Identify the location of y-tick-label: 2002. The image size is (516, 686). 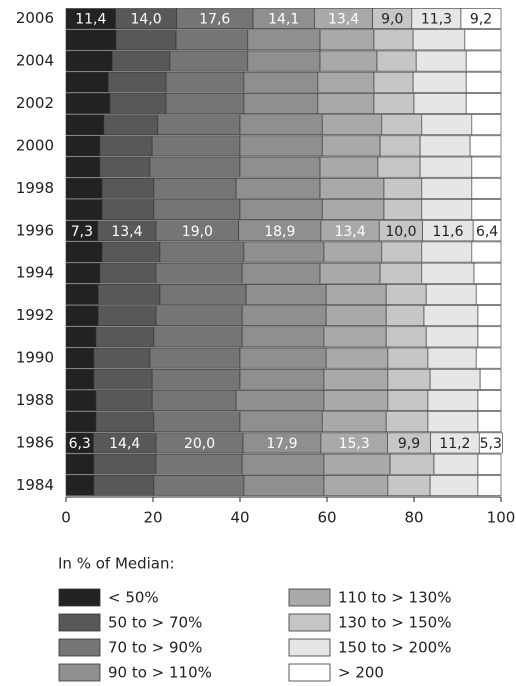
(35, 103).